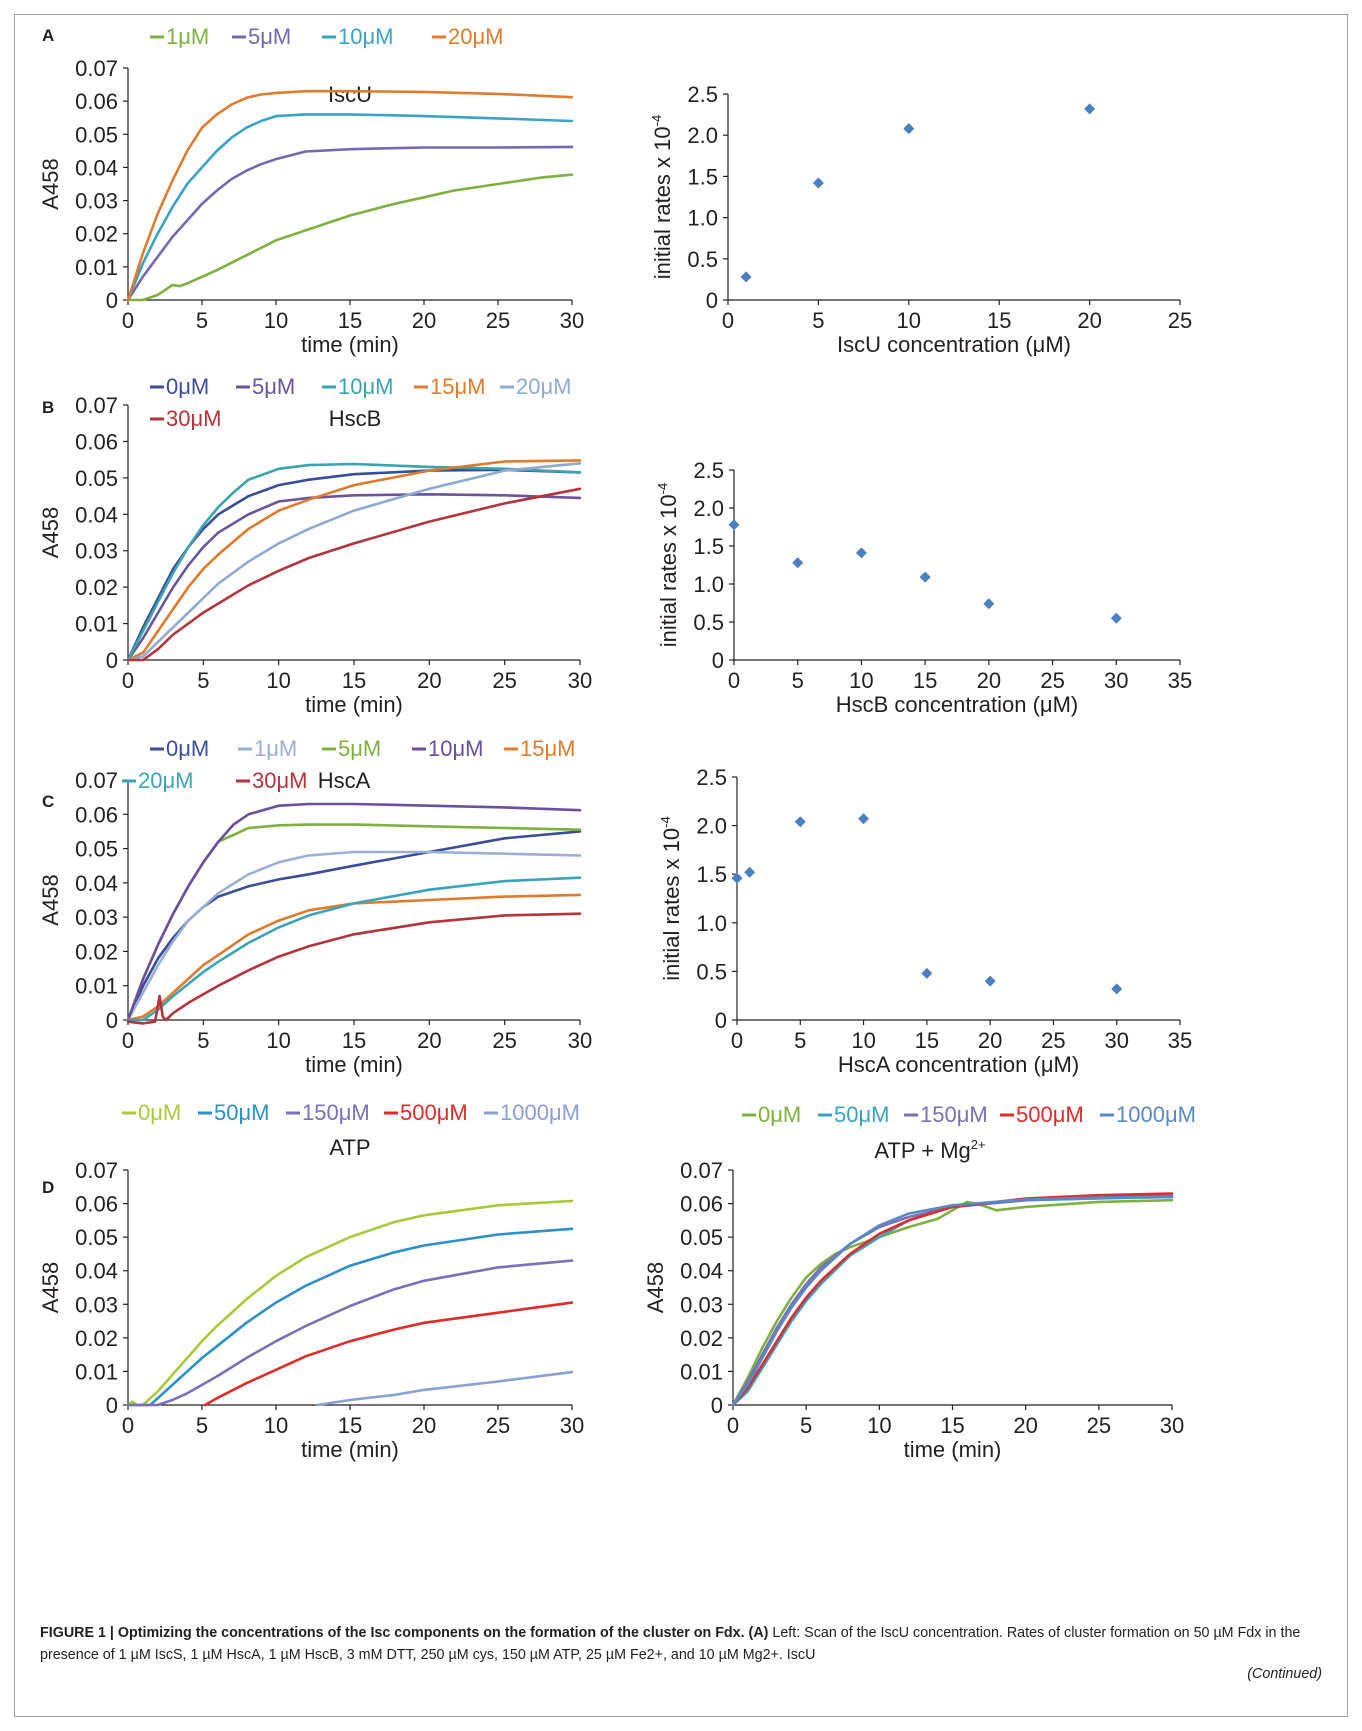  I want to click on legend-label-5-m: 5μM, so click(359, 748).